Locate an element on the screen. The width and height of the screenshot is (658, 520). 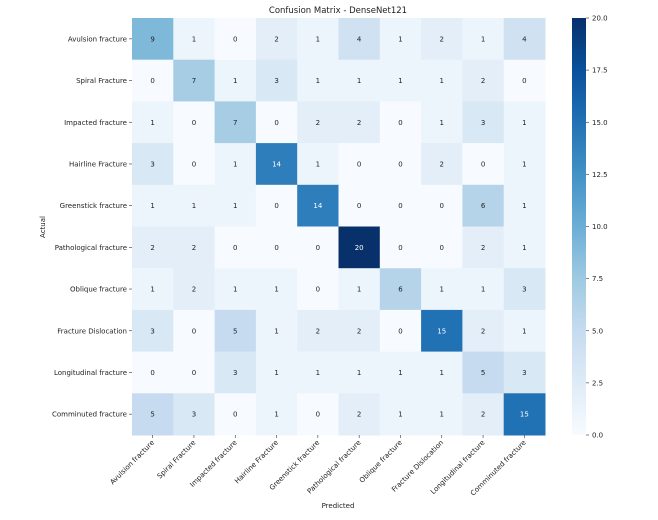
y-tick-label: Fracture Dislocation is located at coordinates (92, 331).